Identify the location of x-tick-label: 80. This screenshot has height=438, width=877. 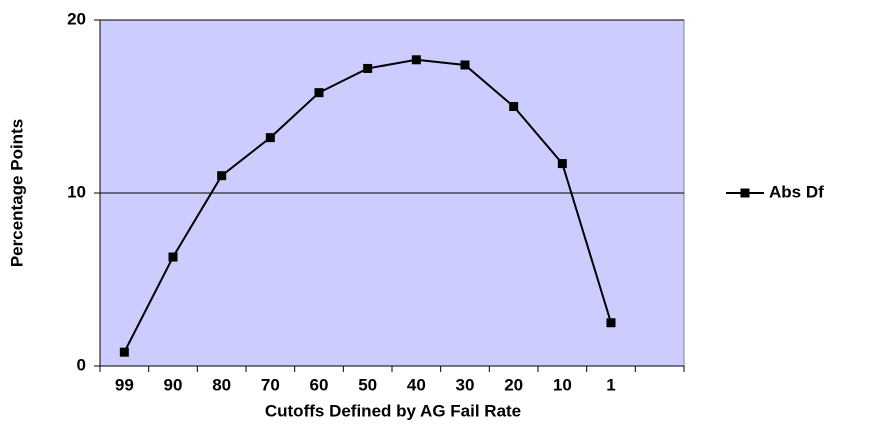
(221, 384).